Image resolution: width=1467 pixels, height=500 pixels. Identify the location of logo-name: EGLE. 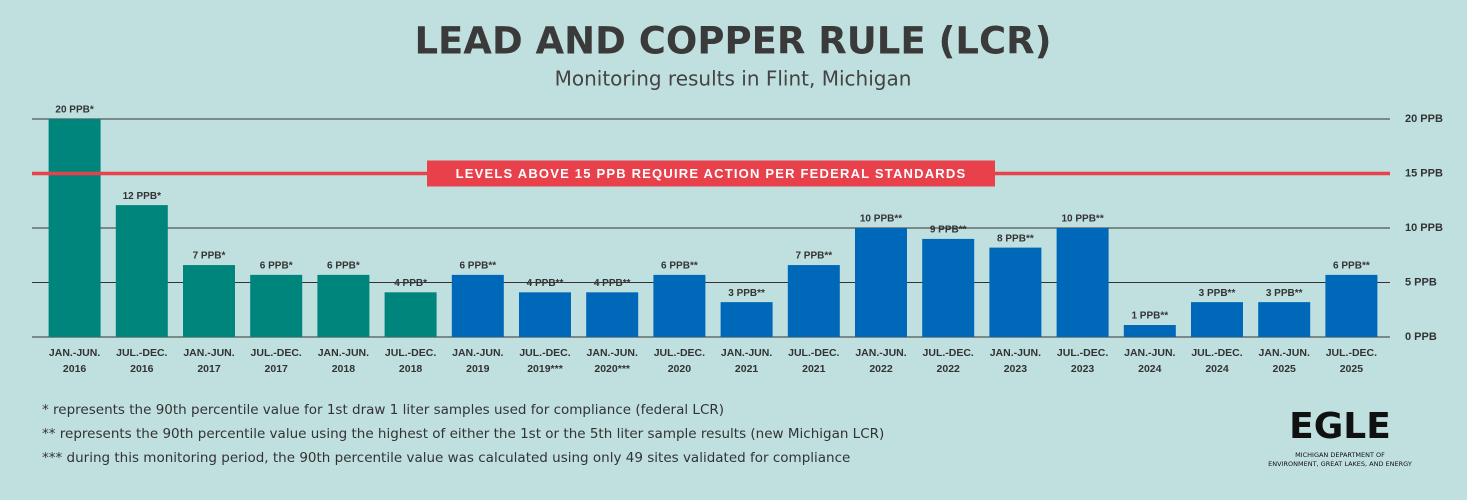
(1340, 426).